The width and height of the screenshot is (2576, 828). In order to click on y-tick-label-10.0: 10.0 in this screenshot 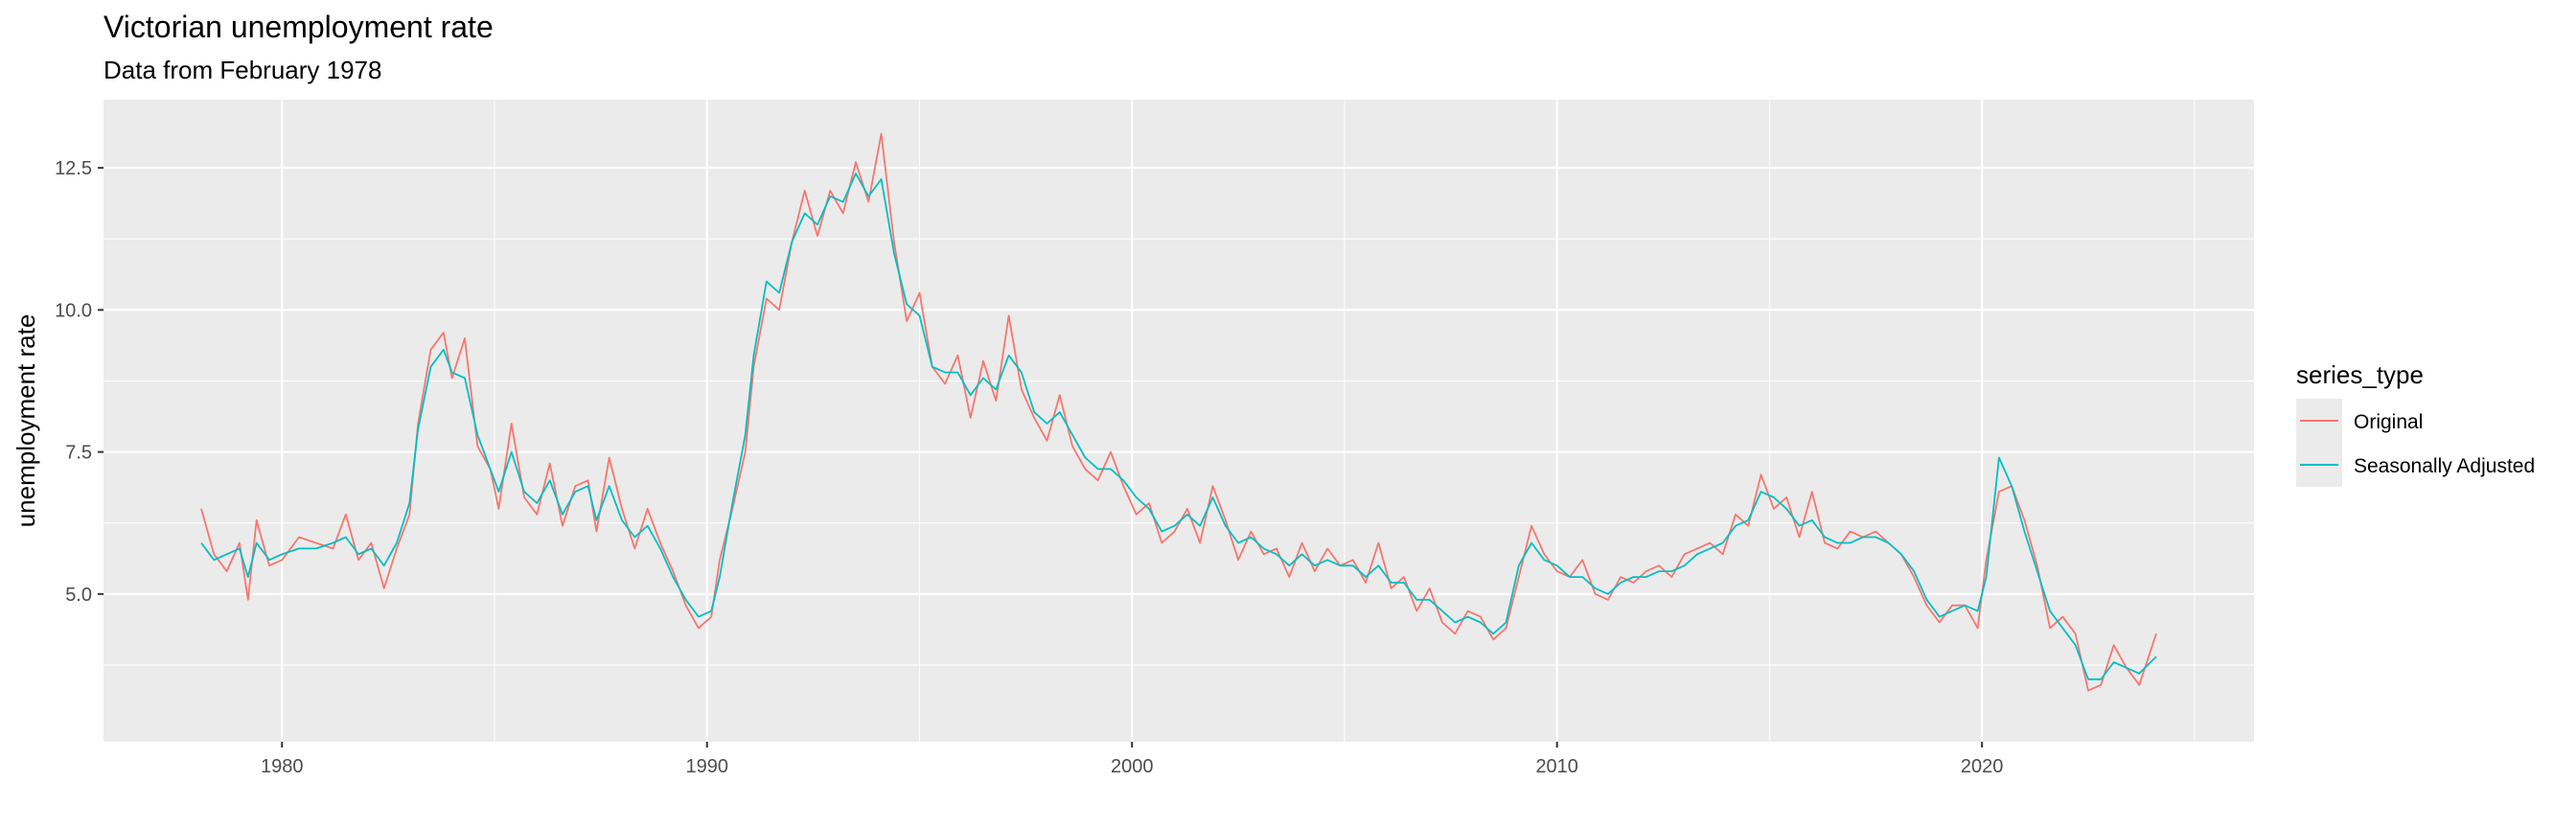, I will do `click(73, 310)`.